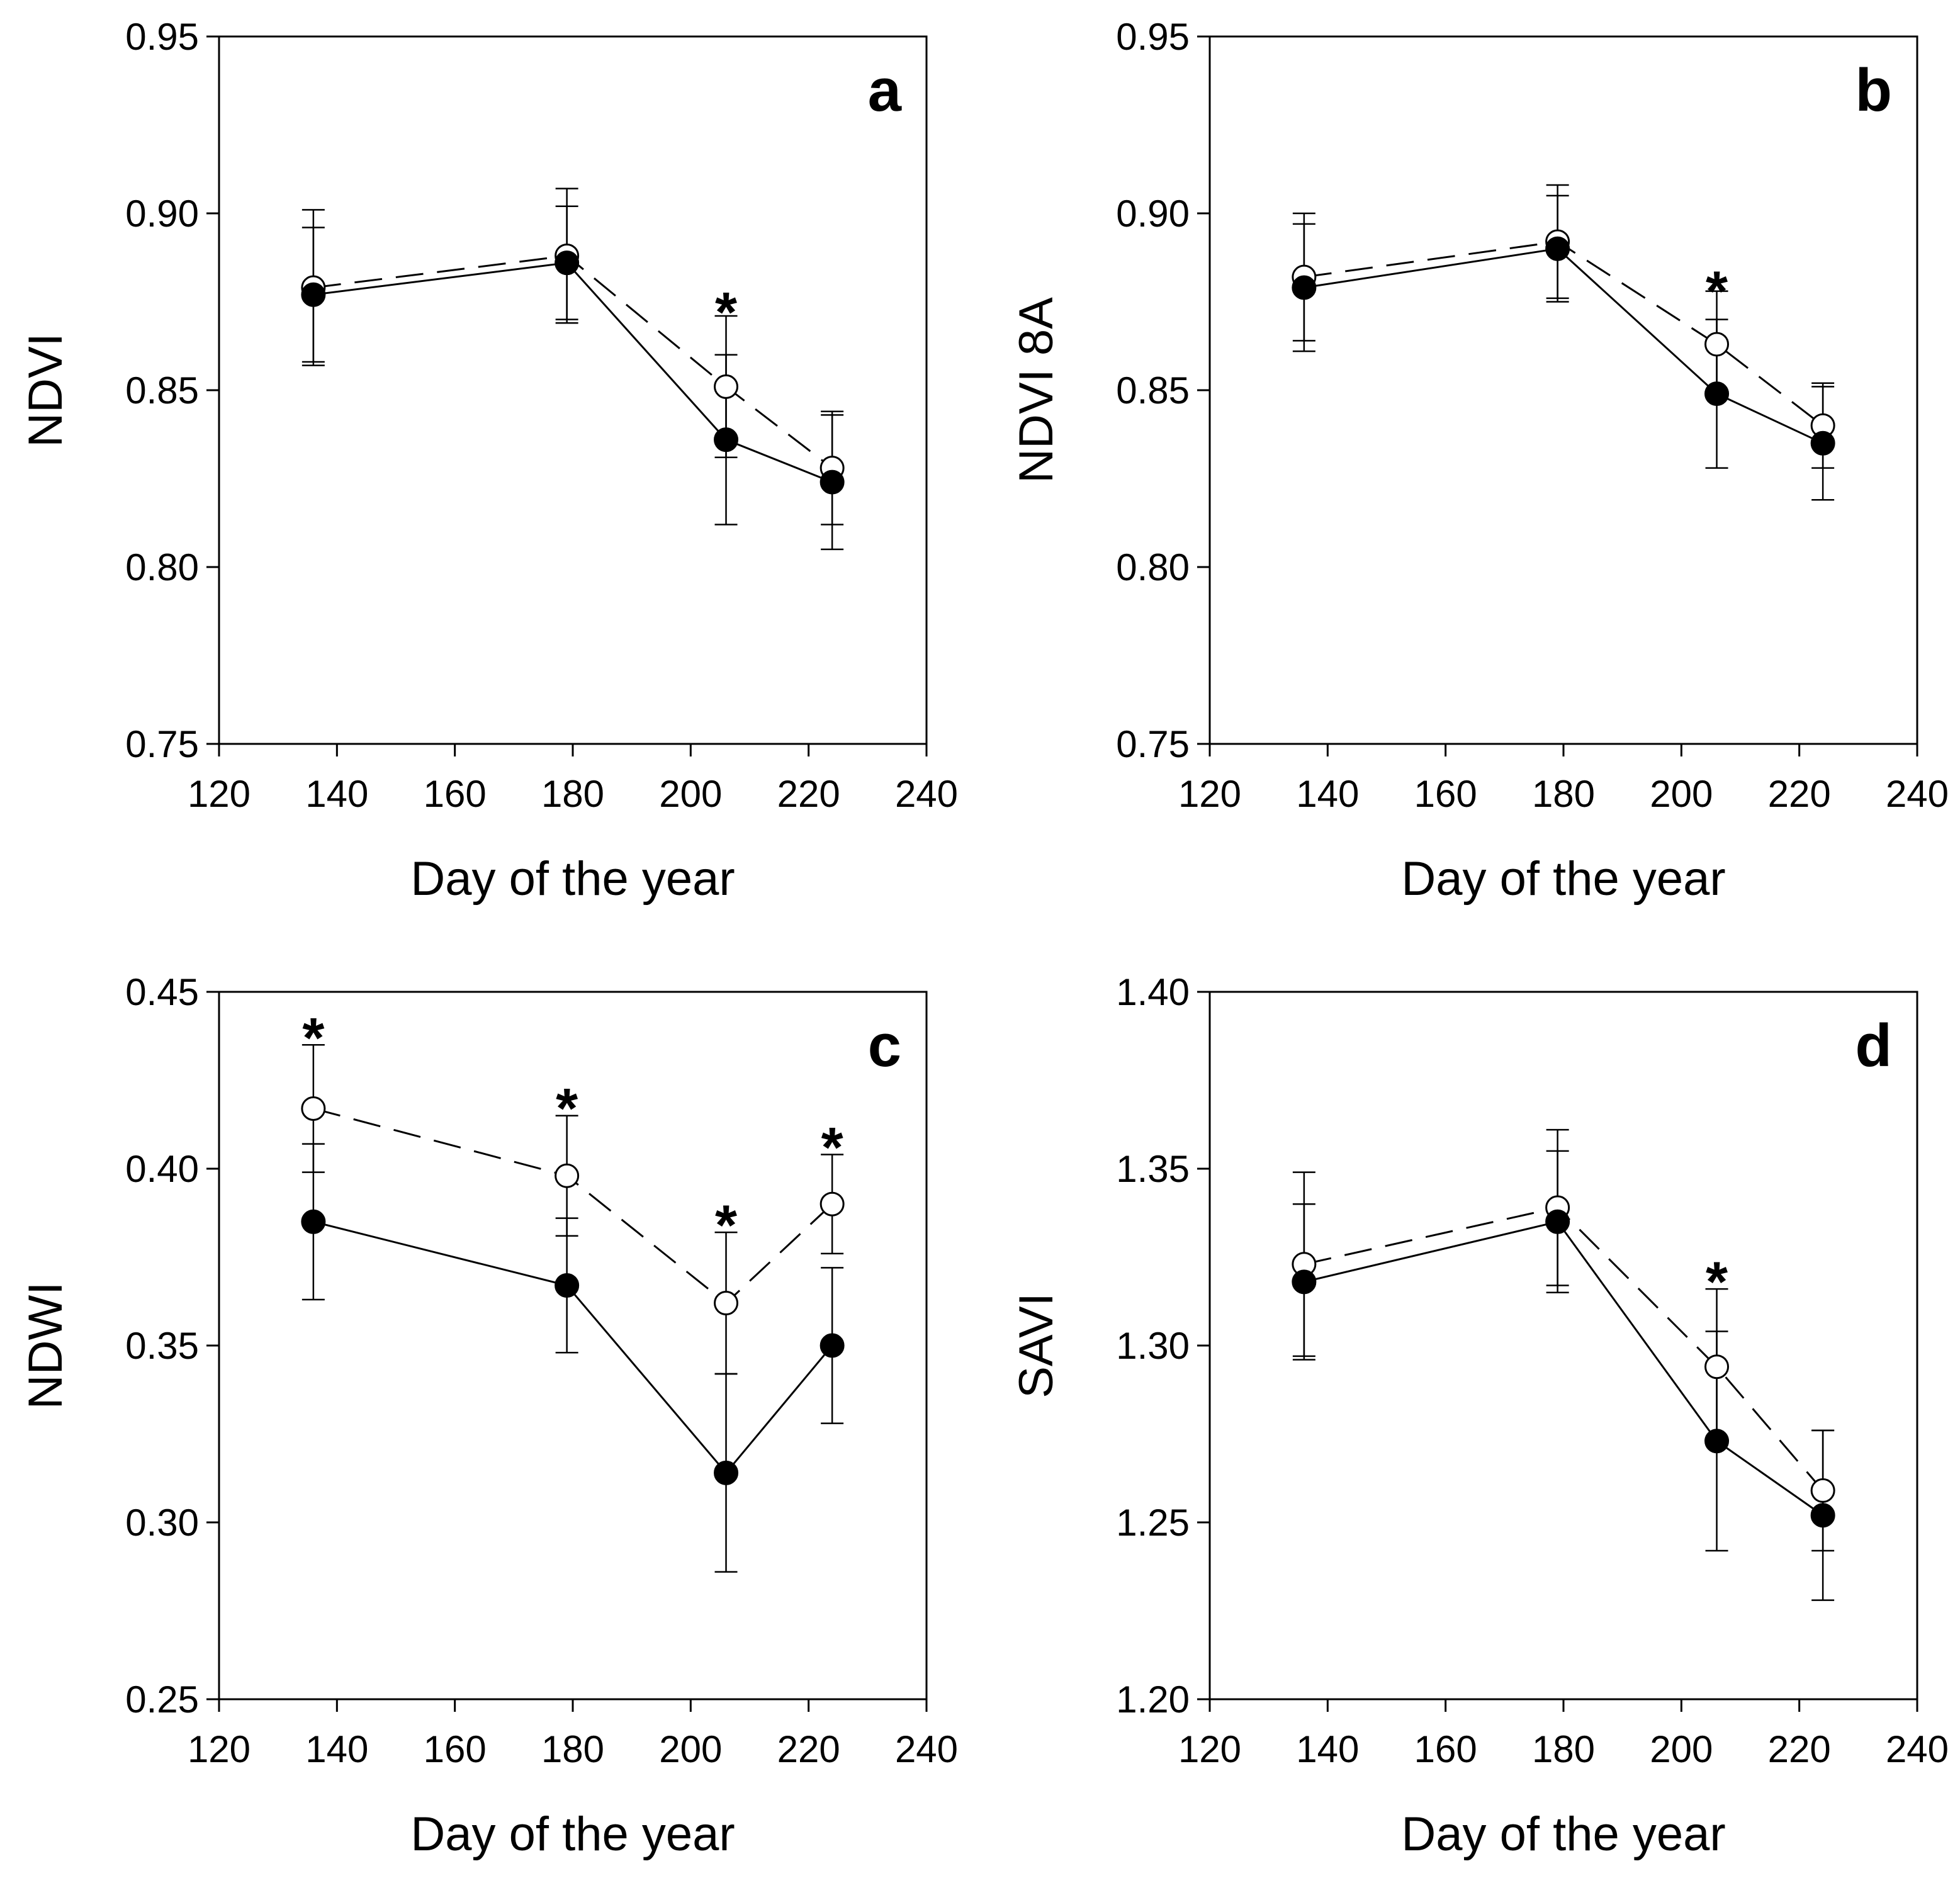  I want to click on y-tick-label: 0.75, so click(162, 744).